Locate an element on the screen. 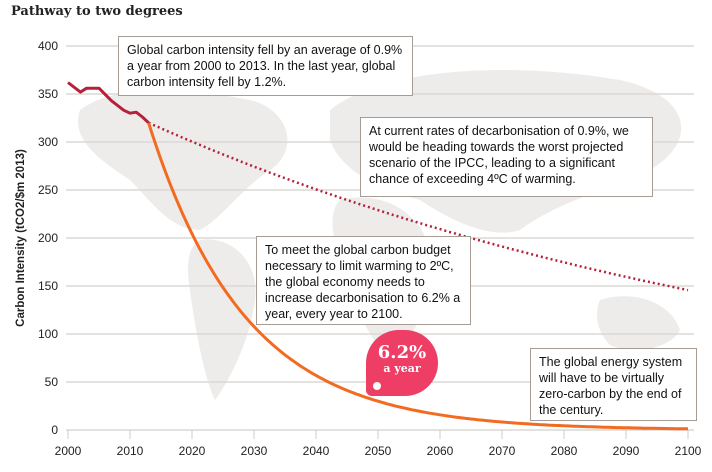 The height and width of the screenshot is (472, 712). x-tick-label: 2060 is located at coordinates (440, 451).